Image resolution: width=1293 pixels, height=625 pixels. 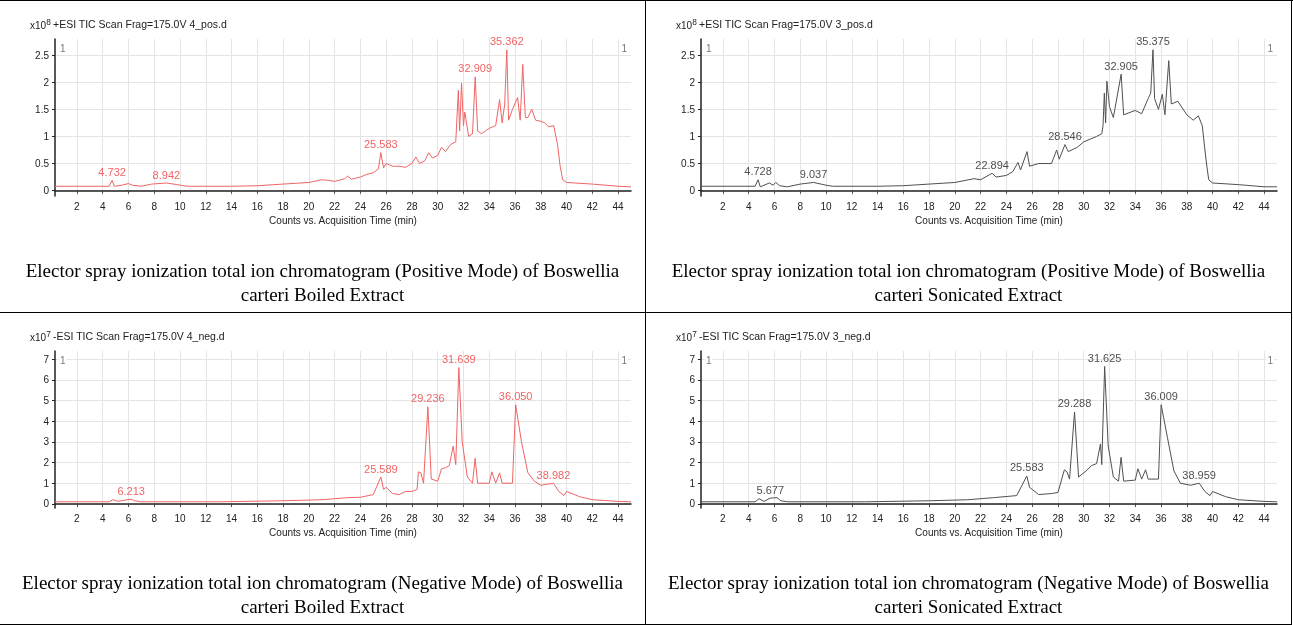 What do you see at coordinates (112, 171) in the screenshot?
I see `annotation: 4.732` at bounding box center [112, 171].